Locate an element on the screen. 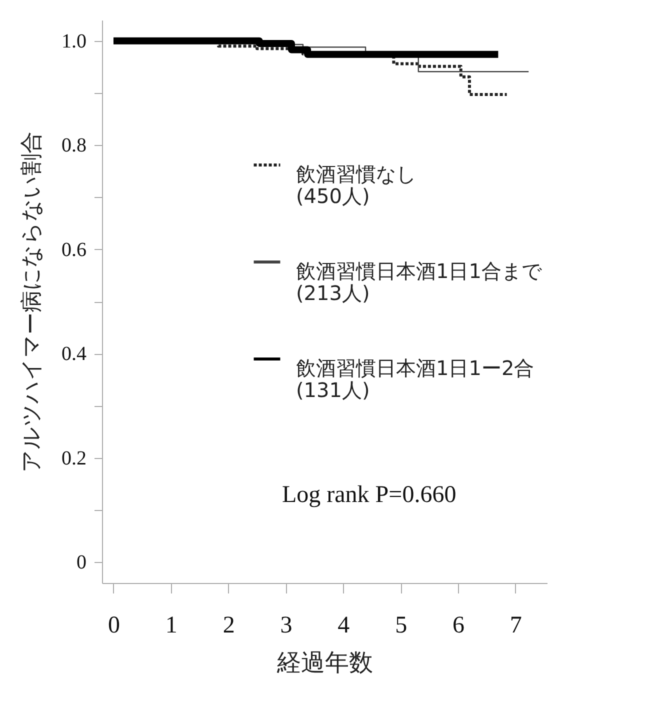 Image resolution: width=646 pixels, height=706 pixels. x-tick-label: 6 is located at coordinates (458, 625).